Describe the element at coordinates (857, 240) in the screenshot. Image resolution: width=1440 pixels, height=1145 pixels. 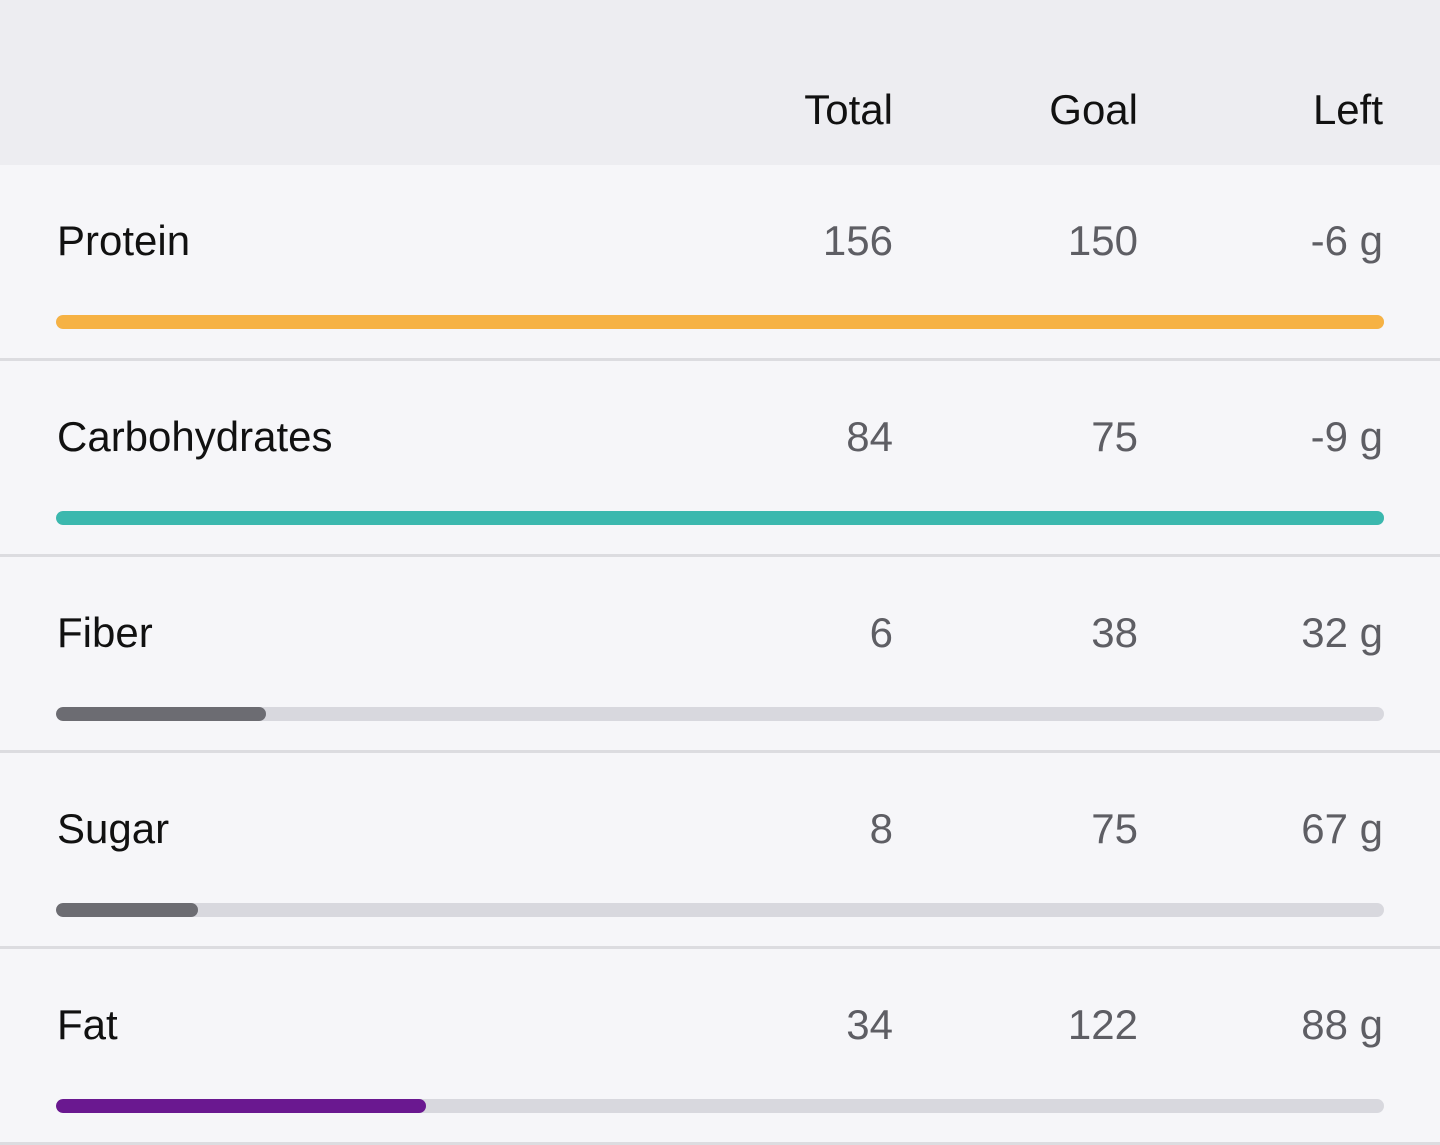
I see `nutrient-total: 156` at that location.